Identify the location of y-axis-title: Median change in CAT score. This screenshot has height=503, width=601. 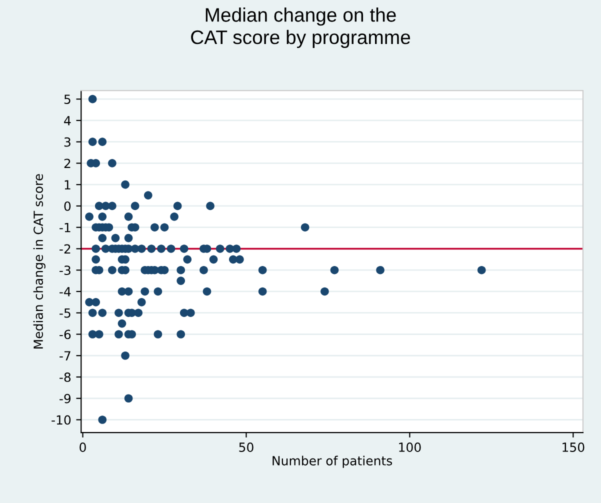
(39, 261).